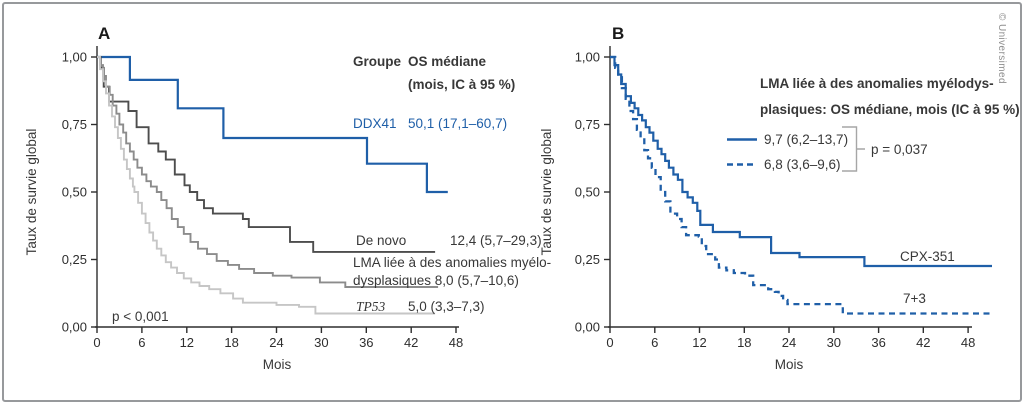 The height and width of the screenshot is (404, 1024). Describe the element at coordinates (371, 306) in the screenshot. I see `panel-a-legend-tp53-name: TP53` at that location.